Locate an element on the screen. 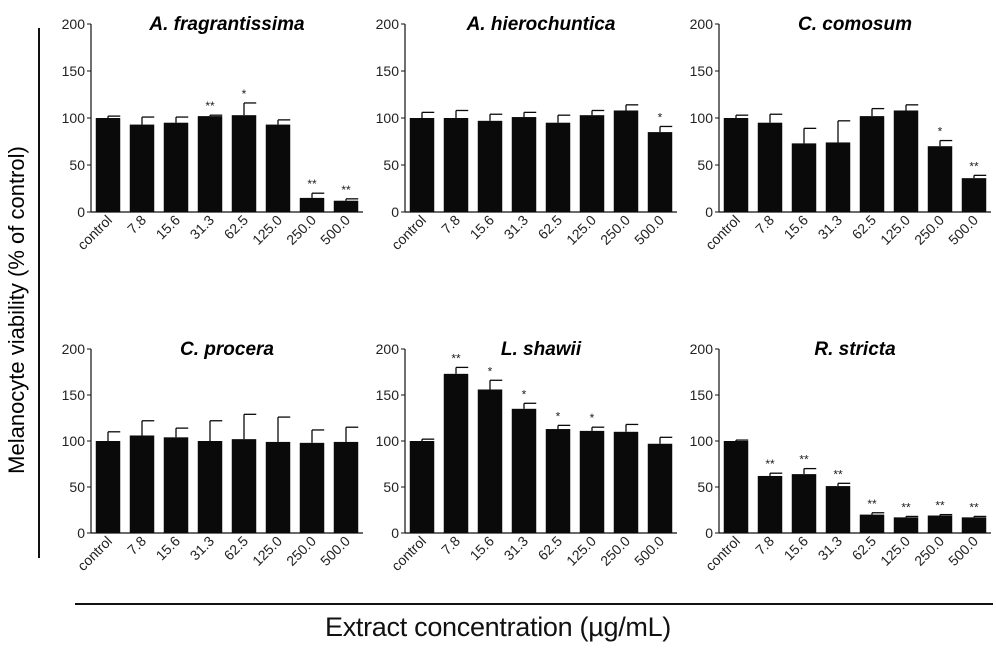 The height and width of the screenshot is (657, 996). left-rule is located at coordinates (39, 293).